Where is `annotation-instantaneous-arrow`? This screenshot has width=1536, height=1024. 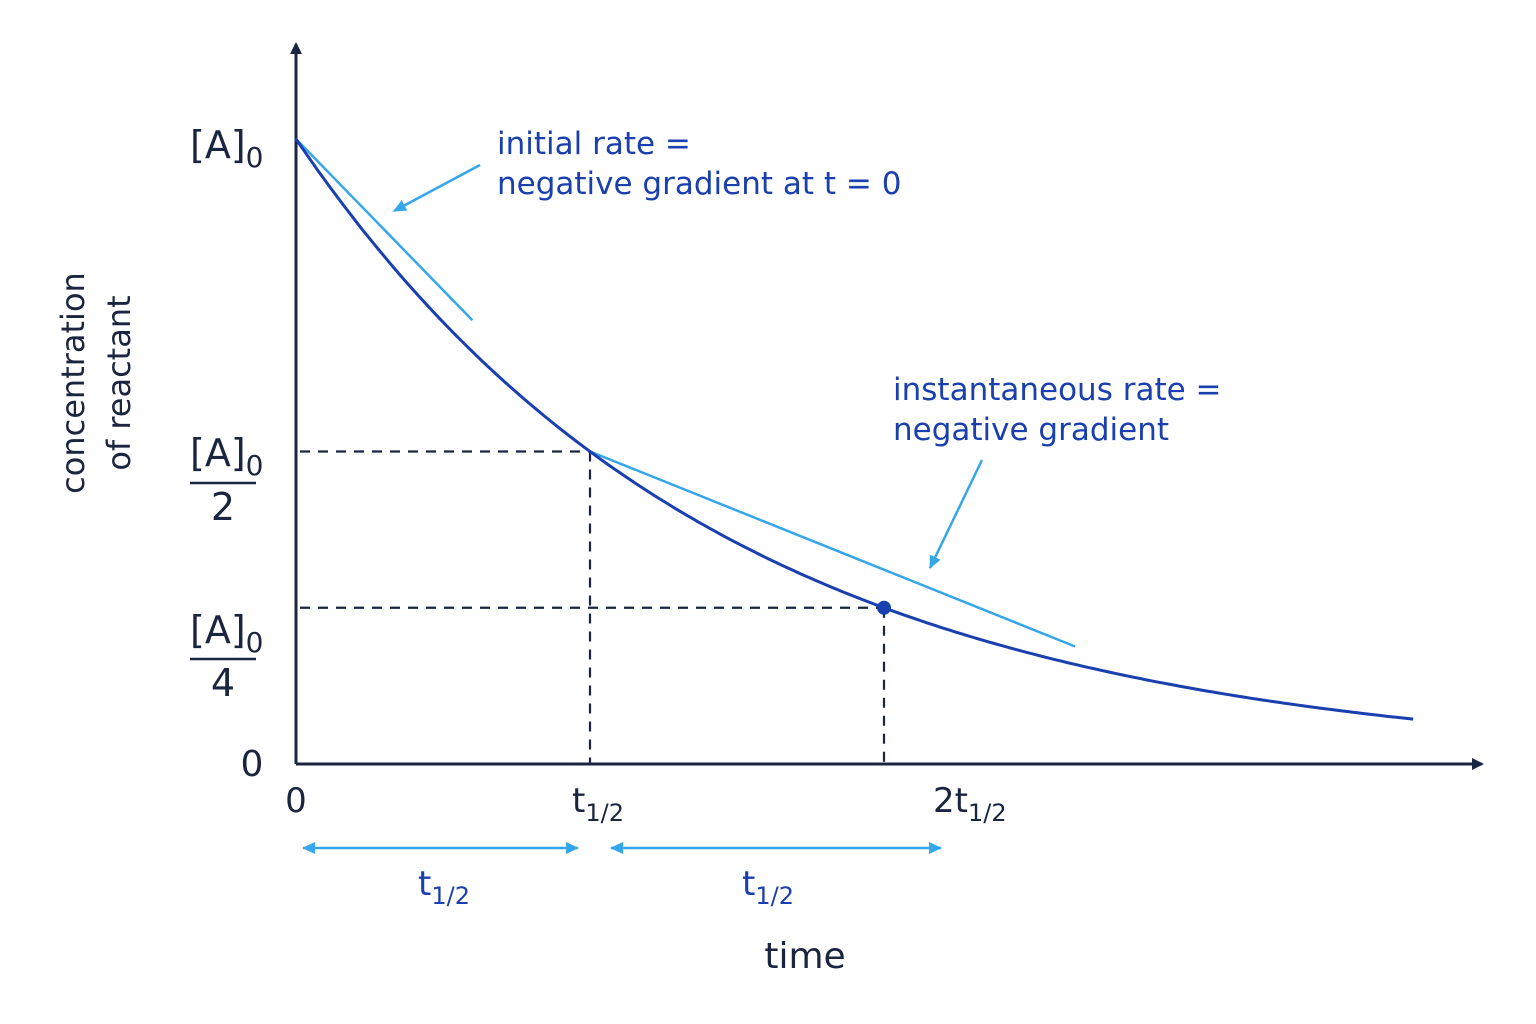 annotation-instantaneous-arrow is located at coordinates (956, 514).